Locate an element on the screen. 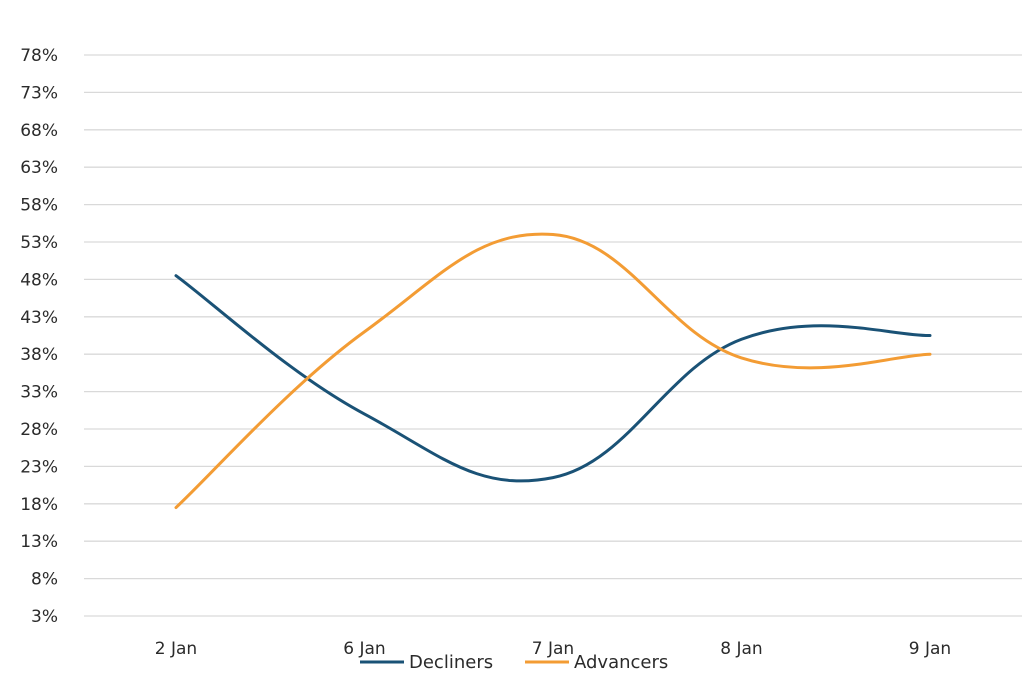 The image size is (1024, 689). y-tick-label: 33% is located at coordinates (39, 393).